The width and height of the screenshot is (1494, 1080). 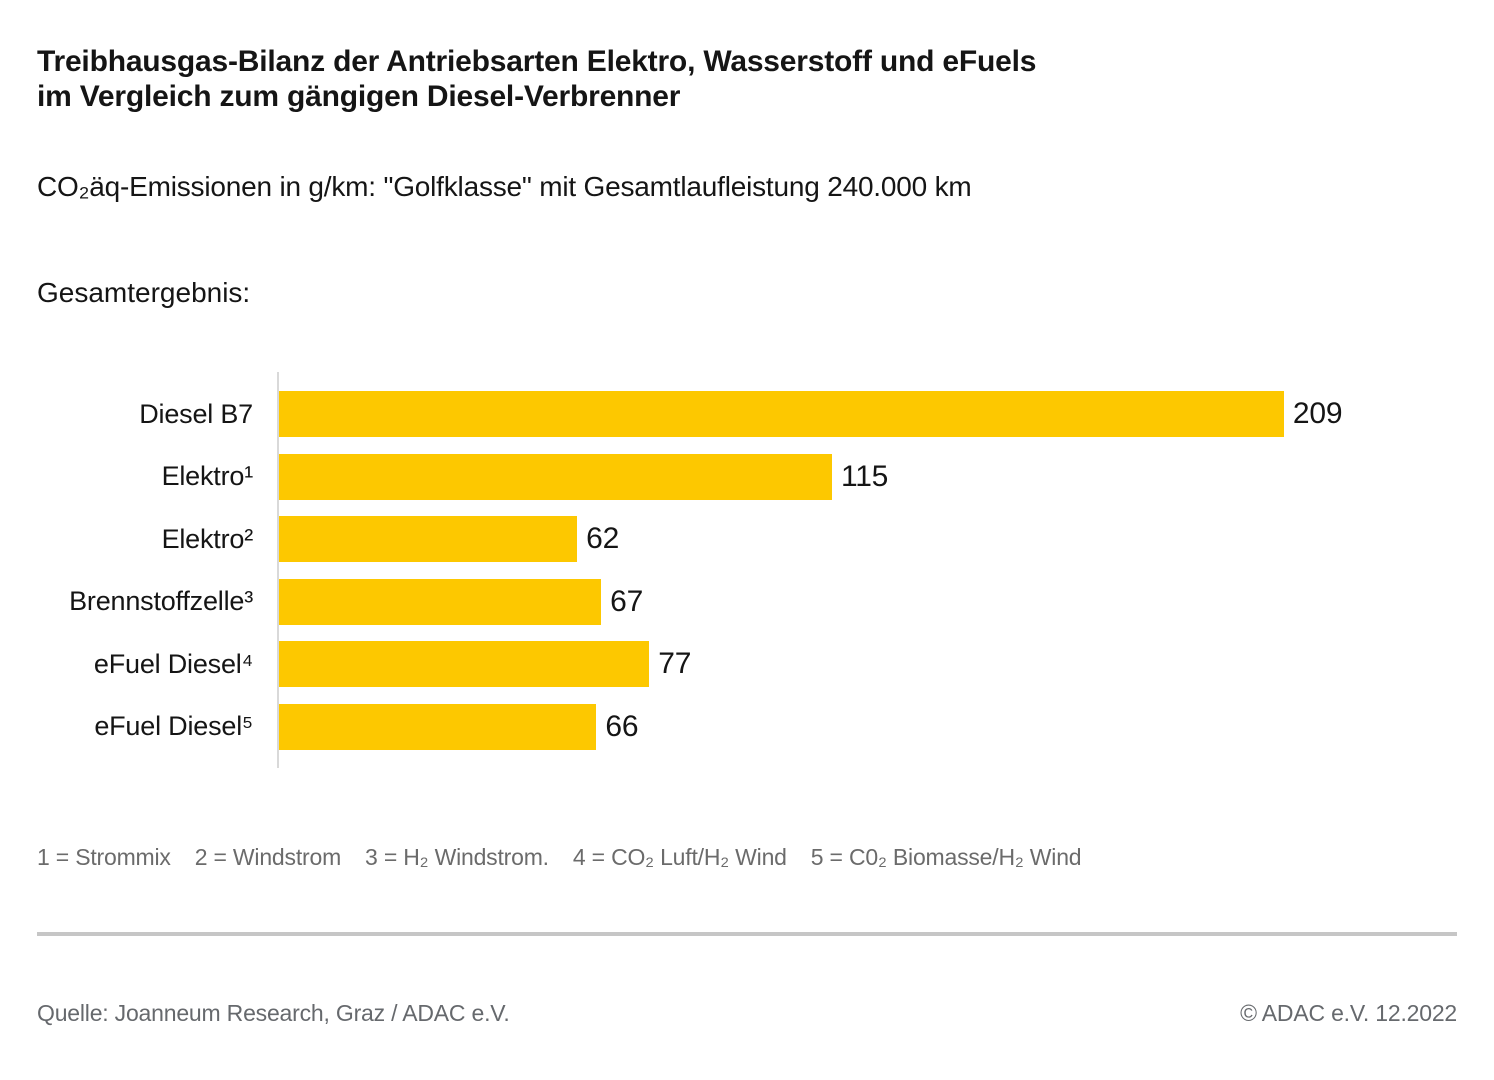 What do you see at coordinates (603, 539) in the screenshot?
I see `value-label: 62` at bounding box center [603, 539].